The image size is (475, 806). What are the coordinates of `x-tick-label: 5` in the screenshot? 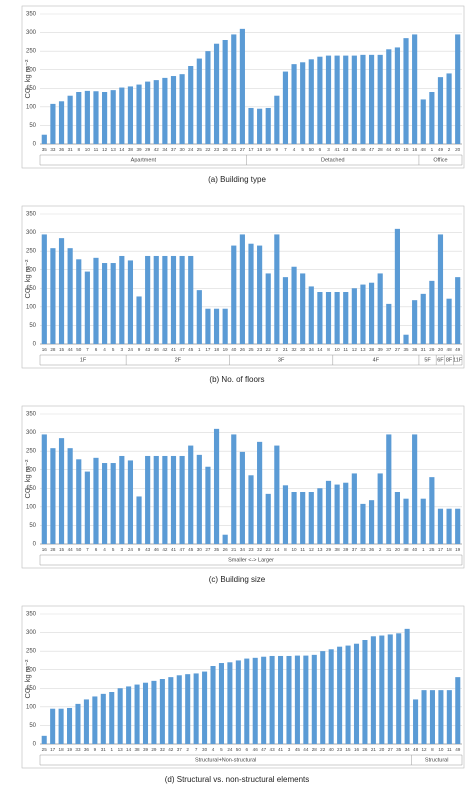 It's located at (302, 149).